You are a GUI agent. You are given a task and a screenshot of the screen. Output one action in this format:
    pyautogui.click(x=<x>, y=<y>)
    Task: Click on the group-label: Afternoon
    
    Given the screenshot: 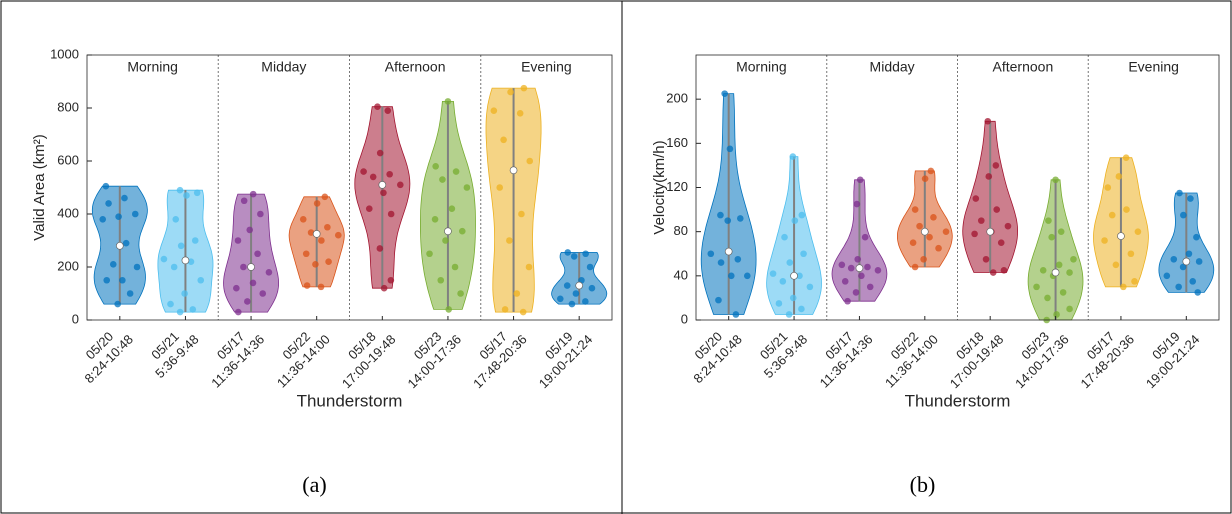 What is the action you would take?
    pyautogui.click(x=1023, y=67)
    